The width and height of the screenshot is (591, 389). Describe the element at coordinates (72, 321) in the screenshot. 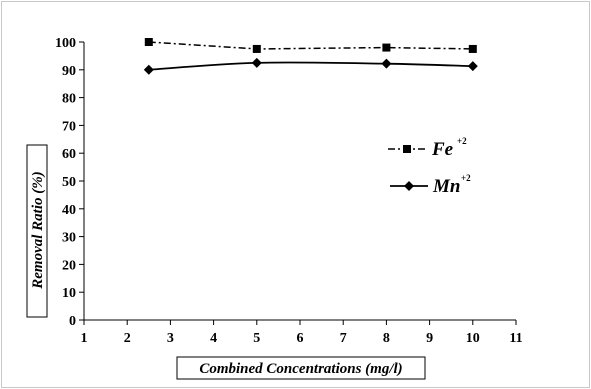

I see `y-tick-label: 0` at that location.